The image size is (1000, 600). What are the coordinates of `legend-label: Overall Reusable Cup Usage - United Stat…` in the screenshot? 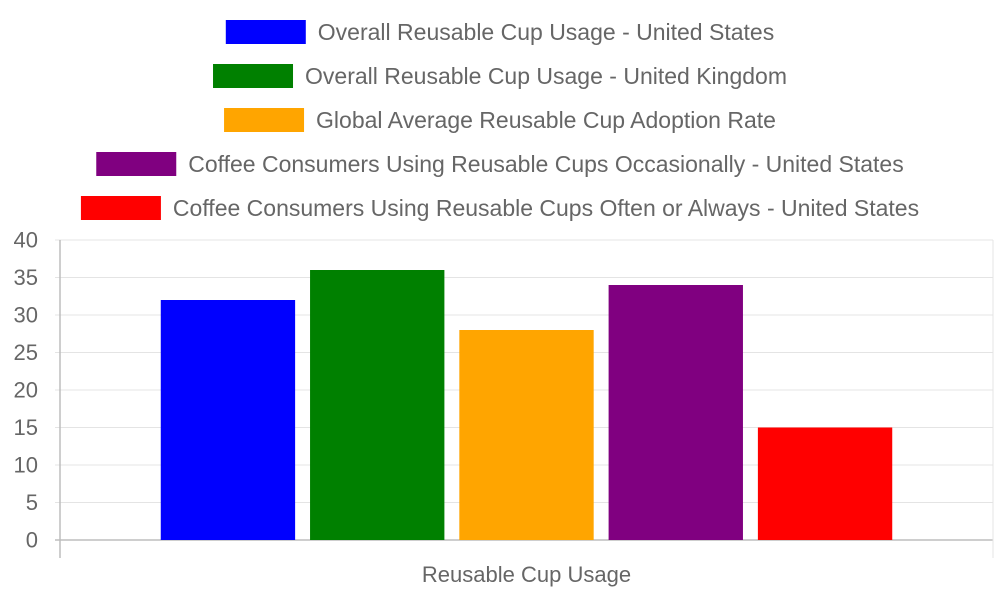 It's located at (546, 32).